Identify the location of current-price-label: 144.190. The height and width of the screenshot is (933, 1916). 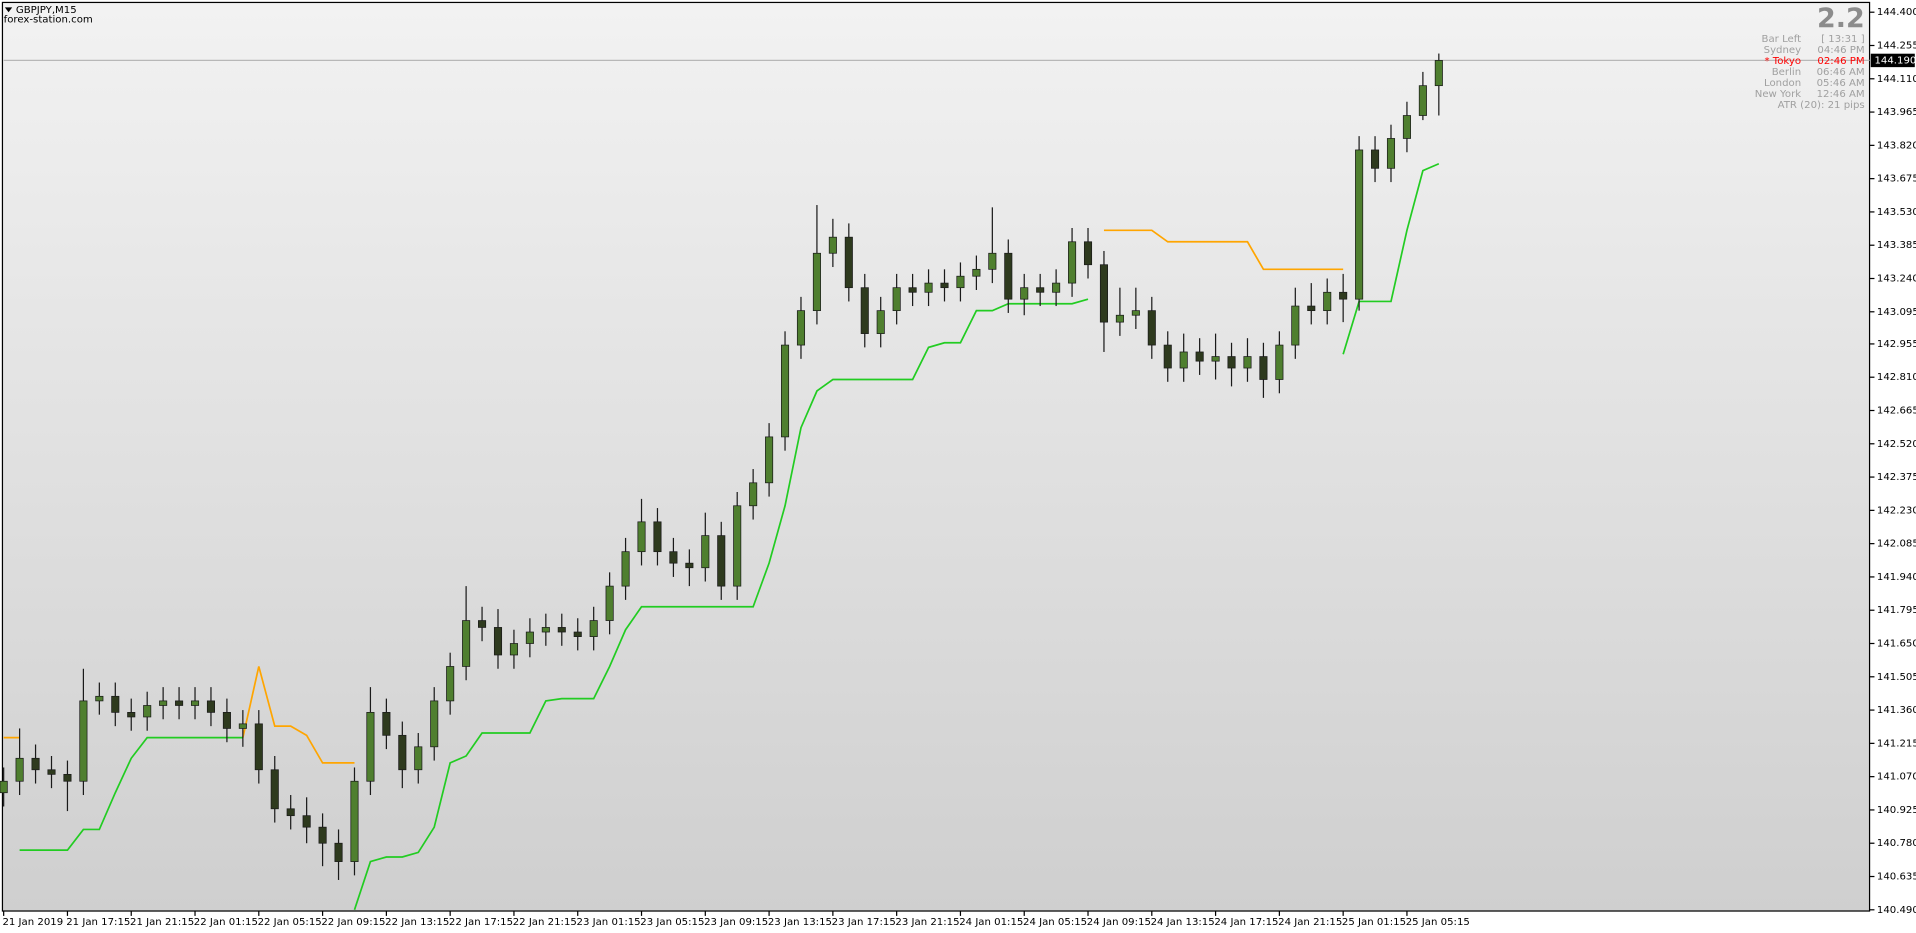
(1895, 60).